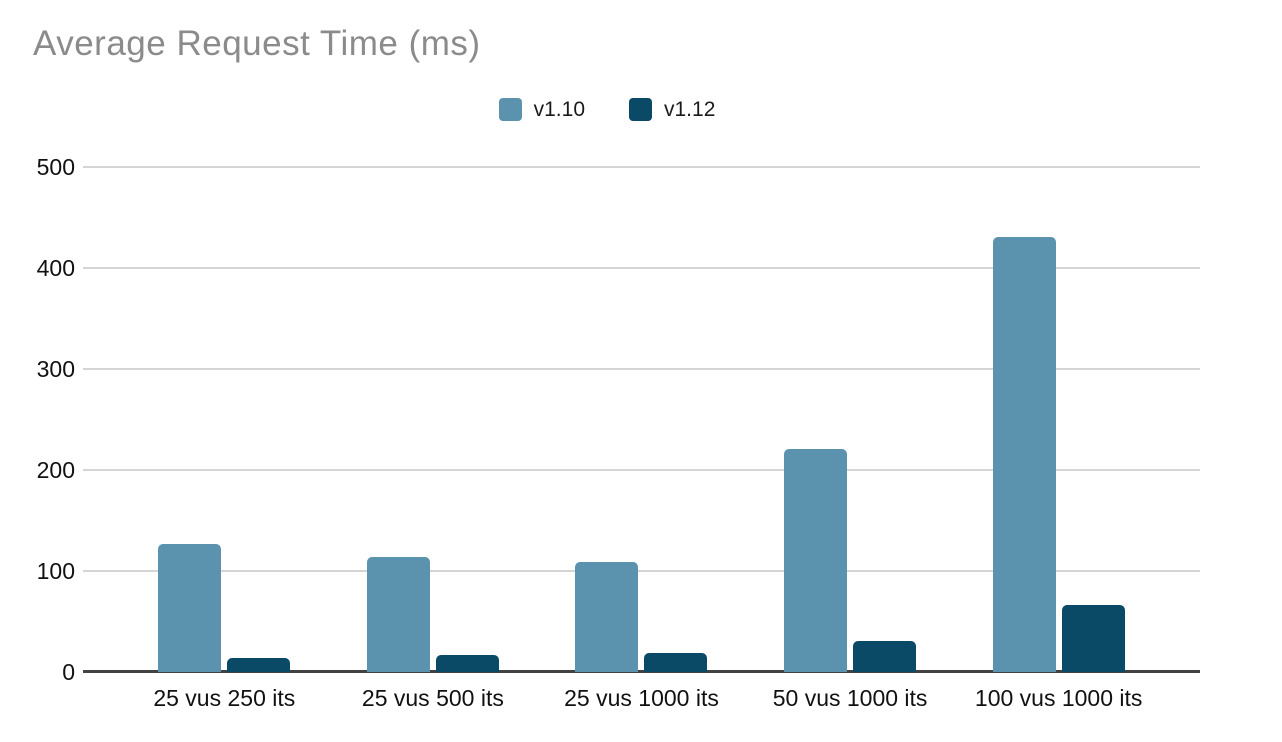  What do you see at coordinates (55, 470) in the screenshot?
I see `y-tick-label-200: 200` at bounding box center [55, 470].